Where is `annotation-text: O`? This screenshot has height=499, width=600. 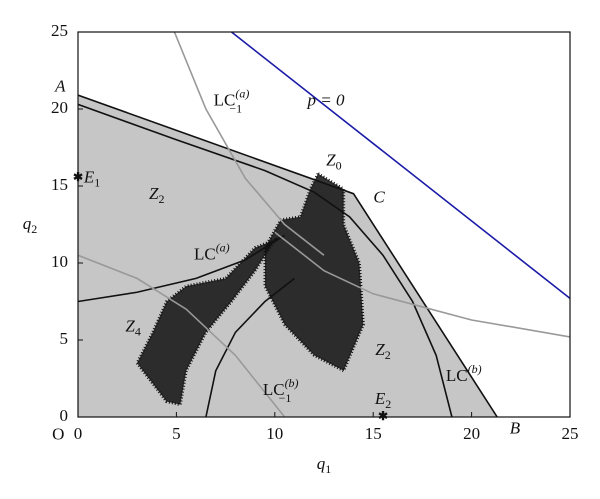
annotation-text: O is located at coordinates (58, 433).